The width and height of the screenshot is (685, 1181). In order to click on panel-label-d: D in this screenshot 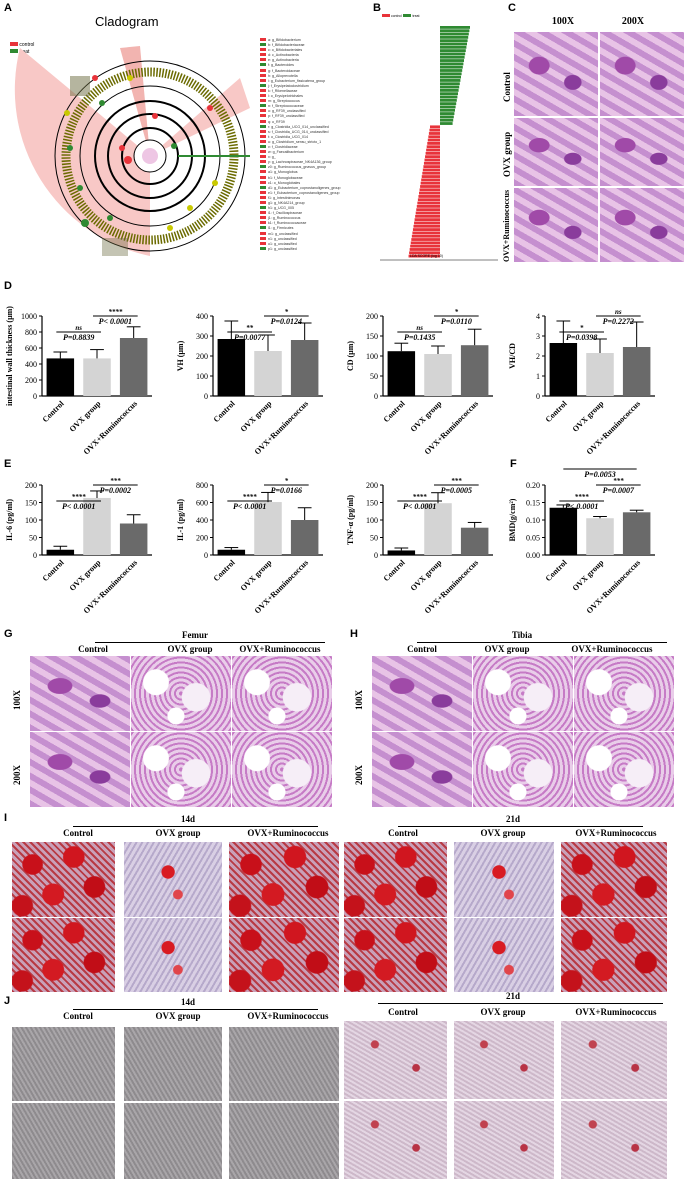, I will do `click(8, 286)`.